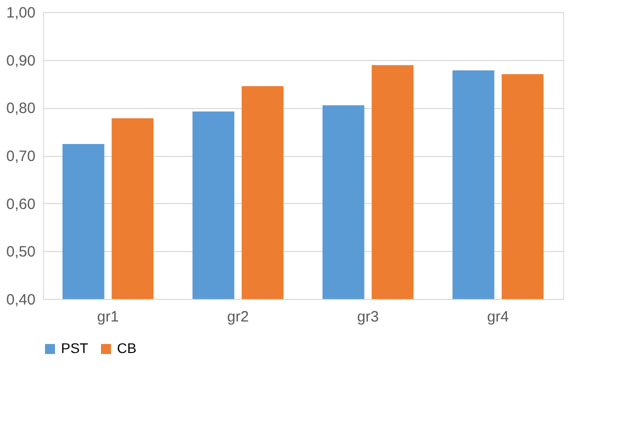 The height and width of the screenshot is (448, 644). What do you see at coordinates (21, 13) in the screenshot?
I see `y-tick-label: 1,00` at bounding box center [21, 13].